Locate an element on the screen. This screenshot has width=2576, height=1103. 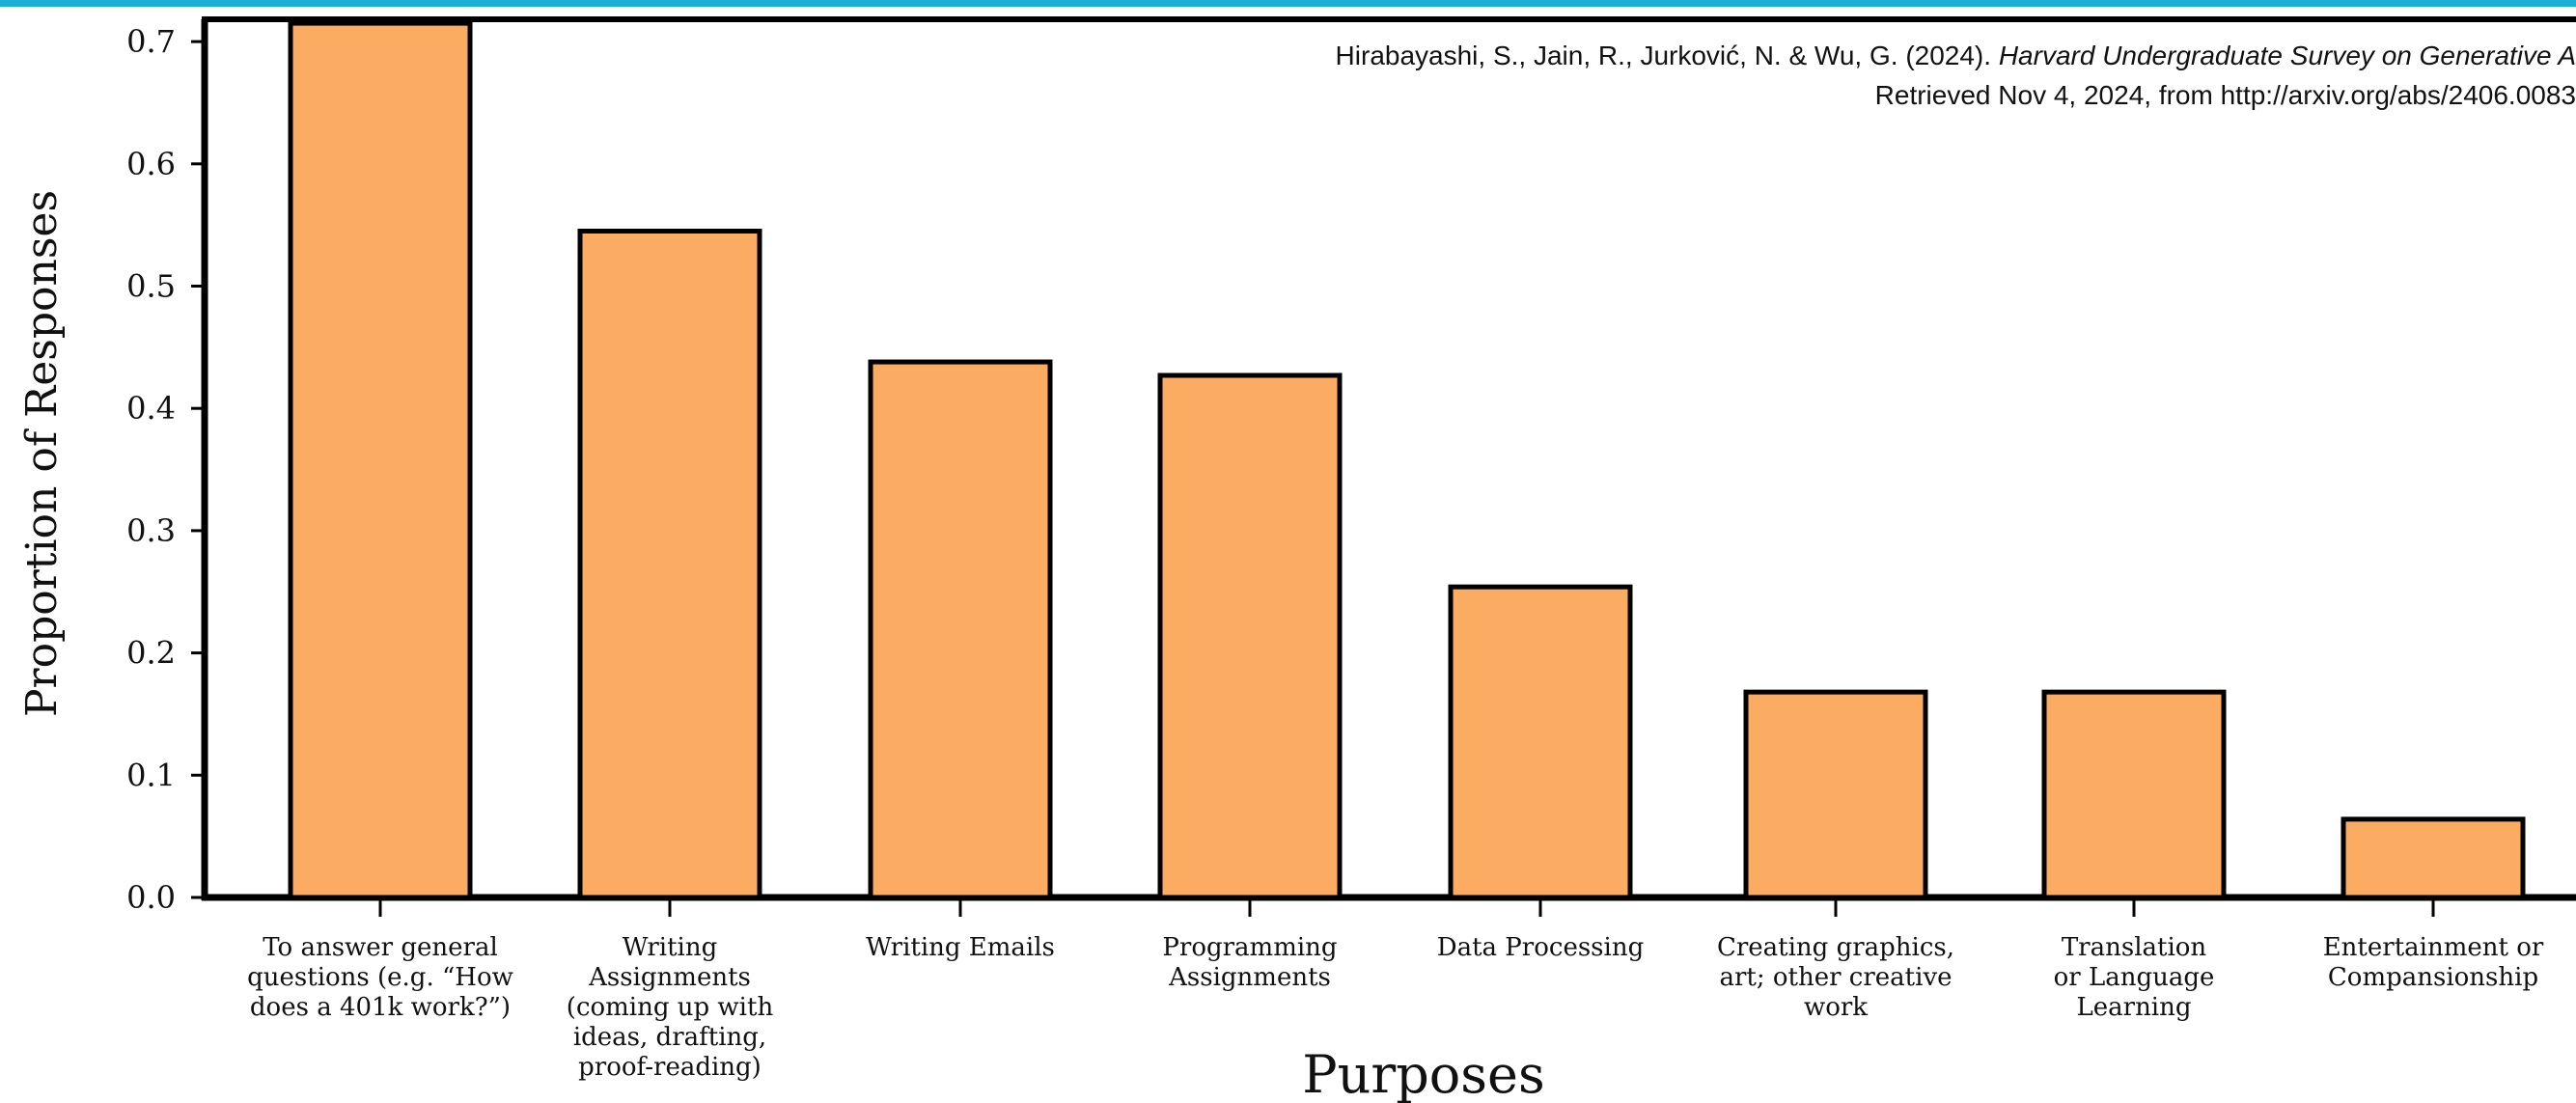
x-tick-label: Data Processing is located at coordinates (1540, 948).